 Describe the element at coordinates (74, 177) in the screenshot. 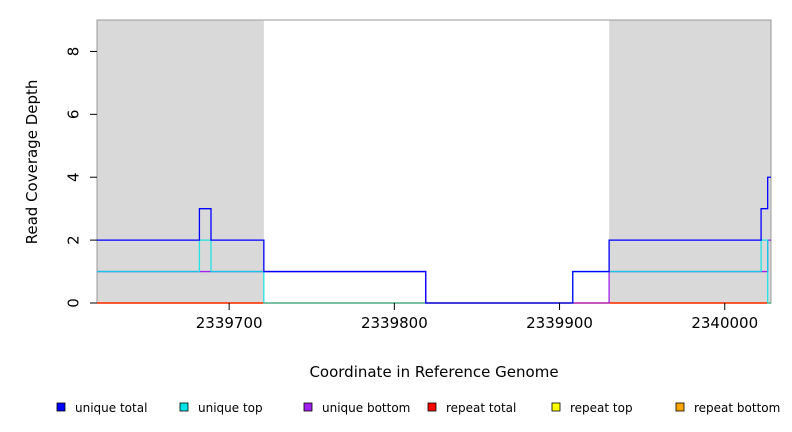

I see `y-tick-label: 4` at that location.